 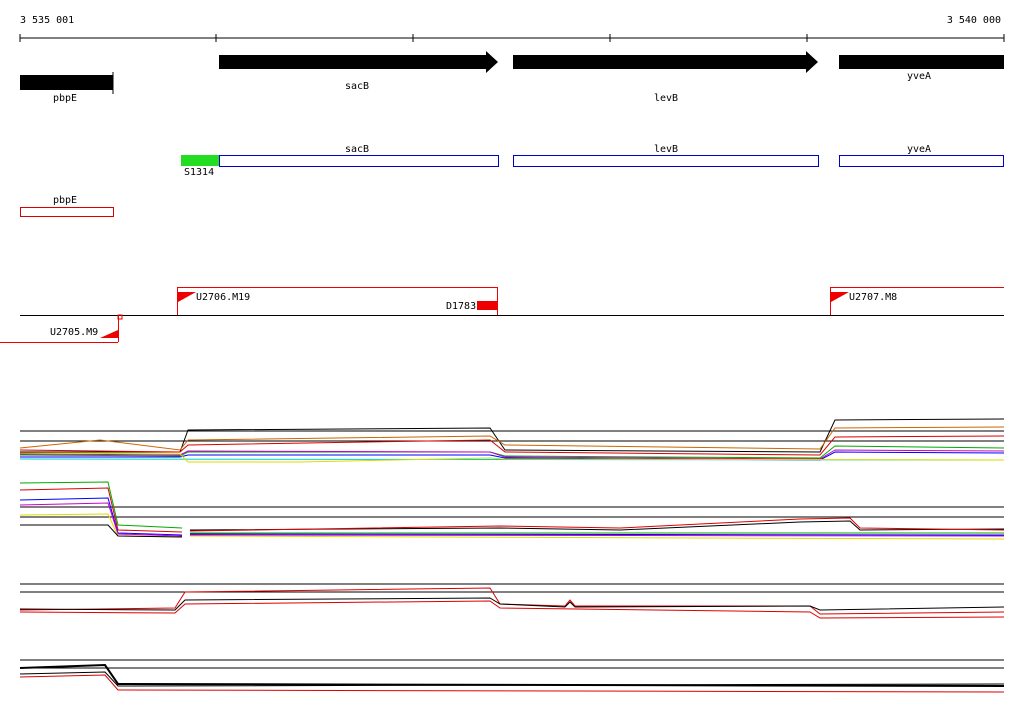 I want to click on gene-label: yveA, so click(x=919, y=76).